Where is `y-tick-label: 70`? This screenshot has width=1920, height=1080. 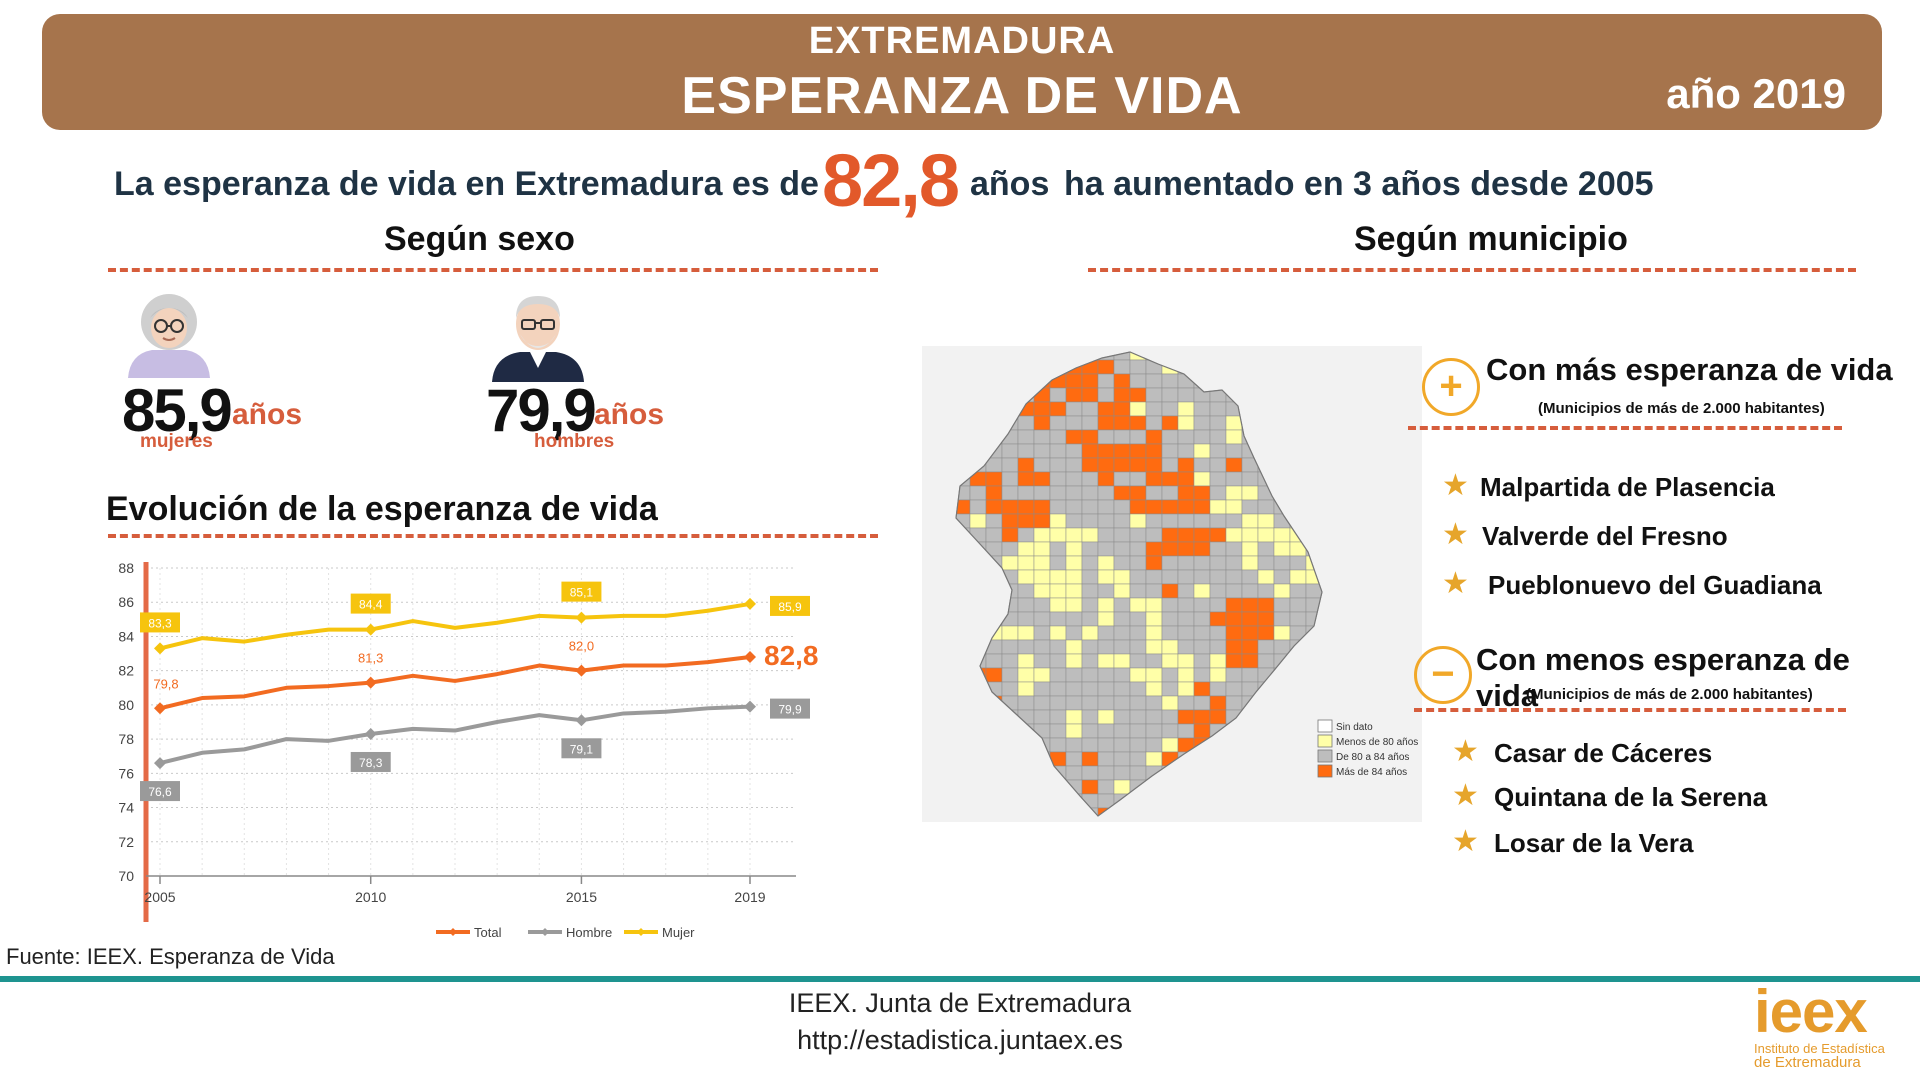
y-tick-label: 70 is located at coordinates (126, 876).